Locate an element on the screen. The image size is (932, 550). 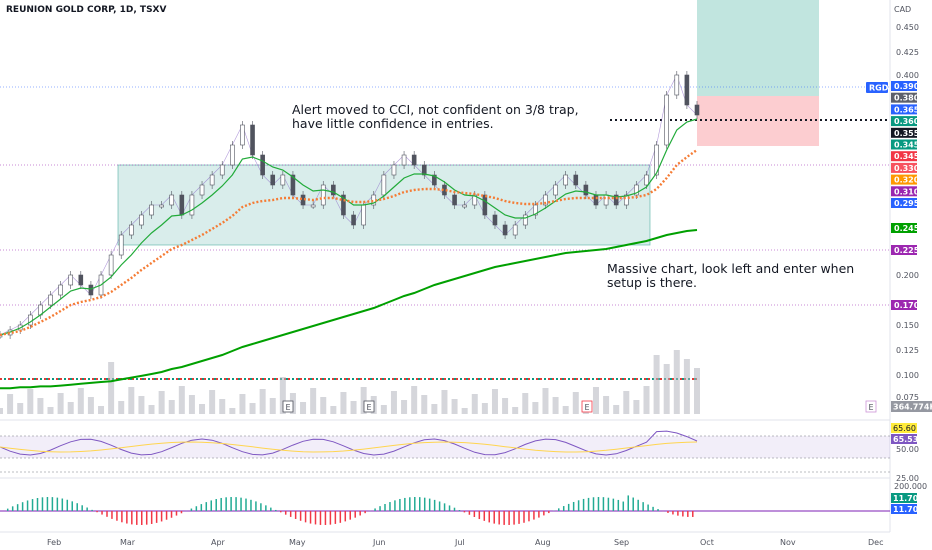
rsi-line is located at coordinates (349, 443).